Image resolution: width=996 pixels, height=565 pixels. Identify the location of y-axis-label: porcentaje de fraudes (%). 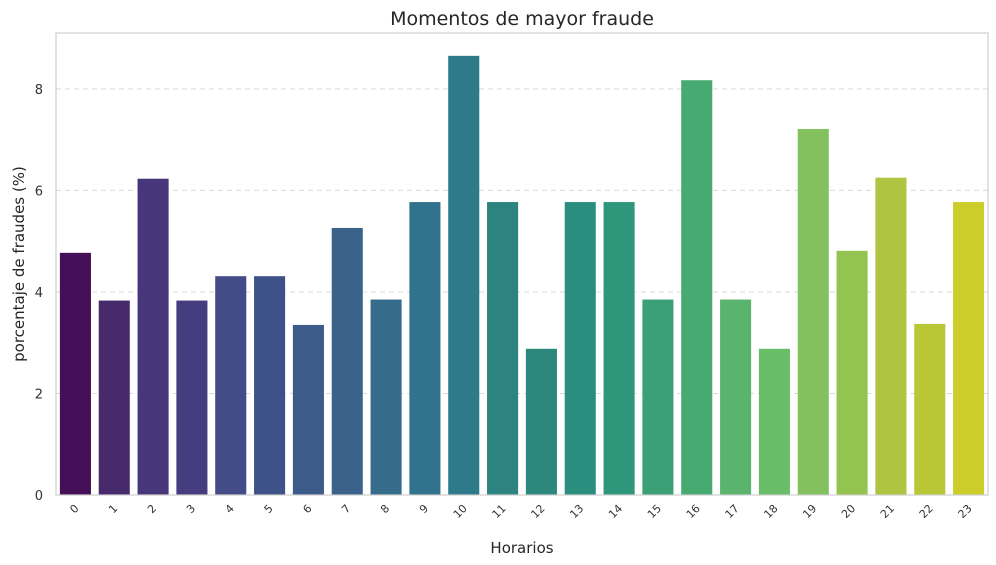
(19, 264).